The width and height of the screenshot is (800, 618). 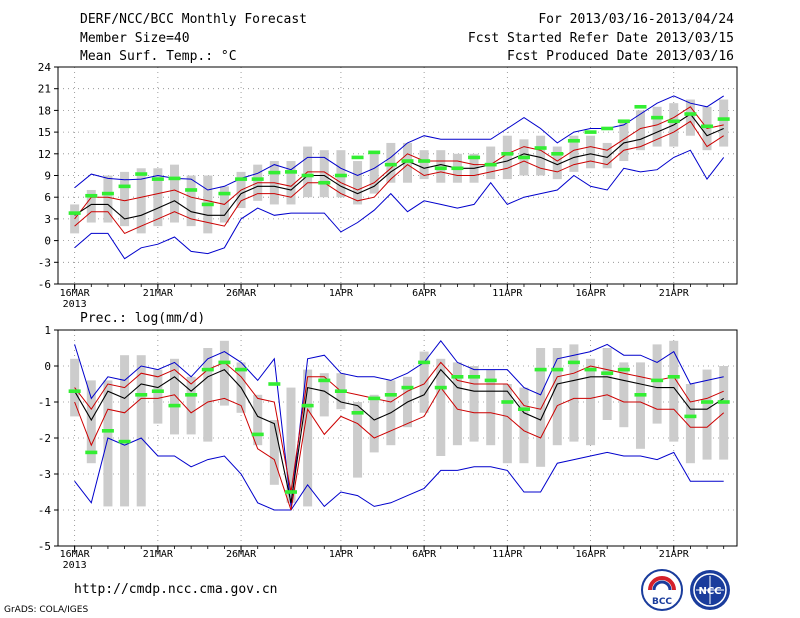 What do you see at coordinates (424, 293) in the screenshot?
I see `x-tick-label: 6APR` at bounding box center [424, 293].